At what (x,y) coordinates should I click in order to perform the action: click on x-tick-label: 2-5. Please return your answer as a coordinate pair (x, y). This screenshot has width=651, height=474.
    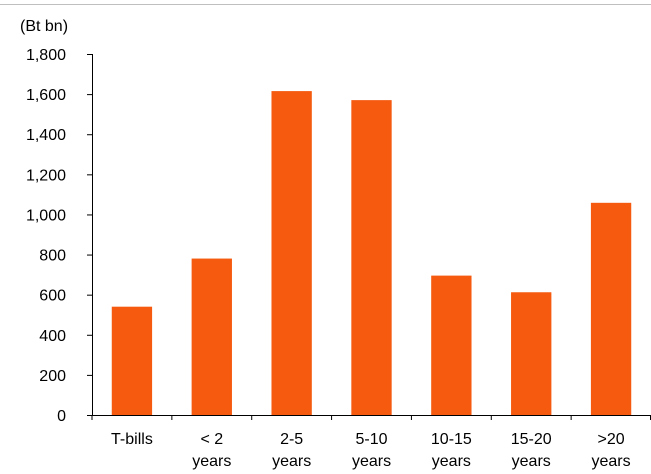
    Looking at the image, I should click on (291, 439).